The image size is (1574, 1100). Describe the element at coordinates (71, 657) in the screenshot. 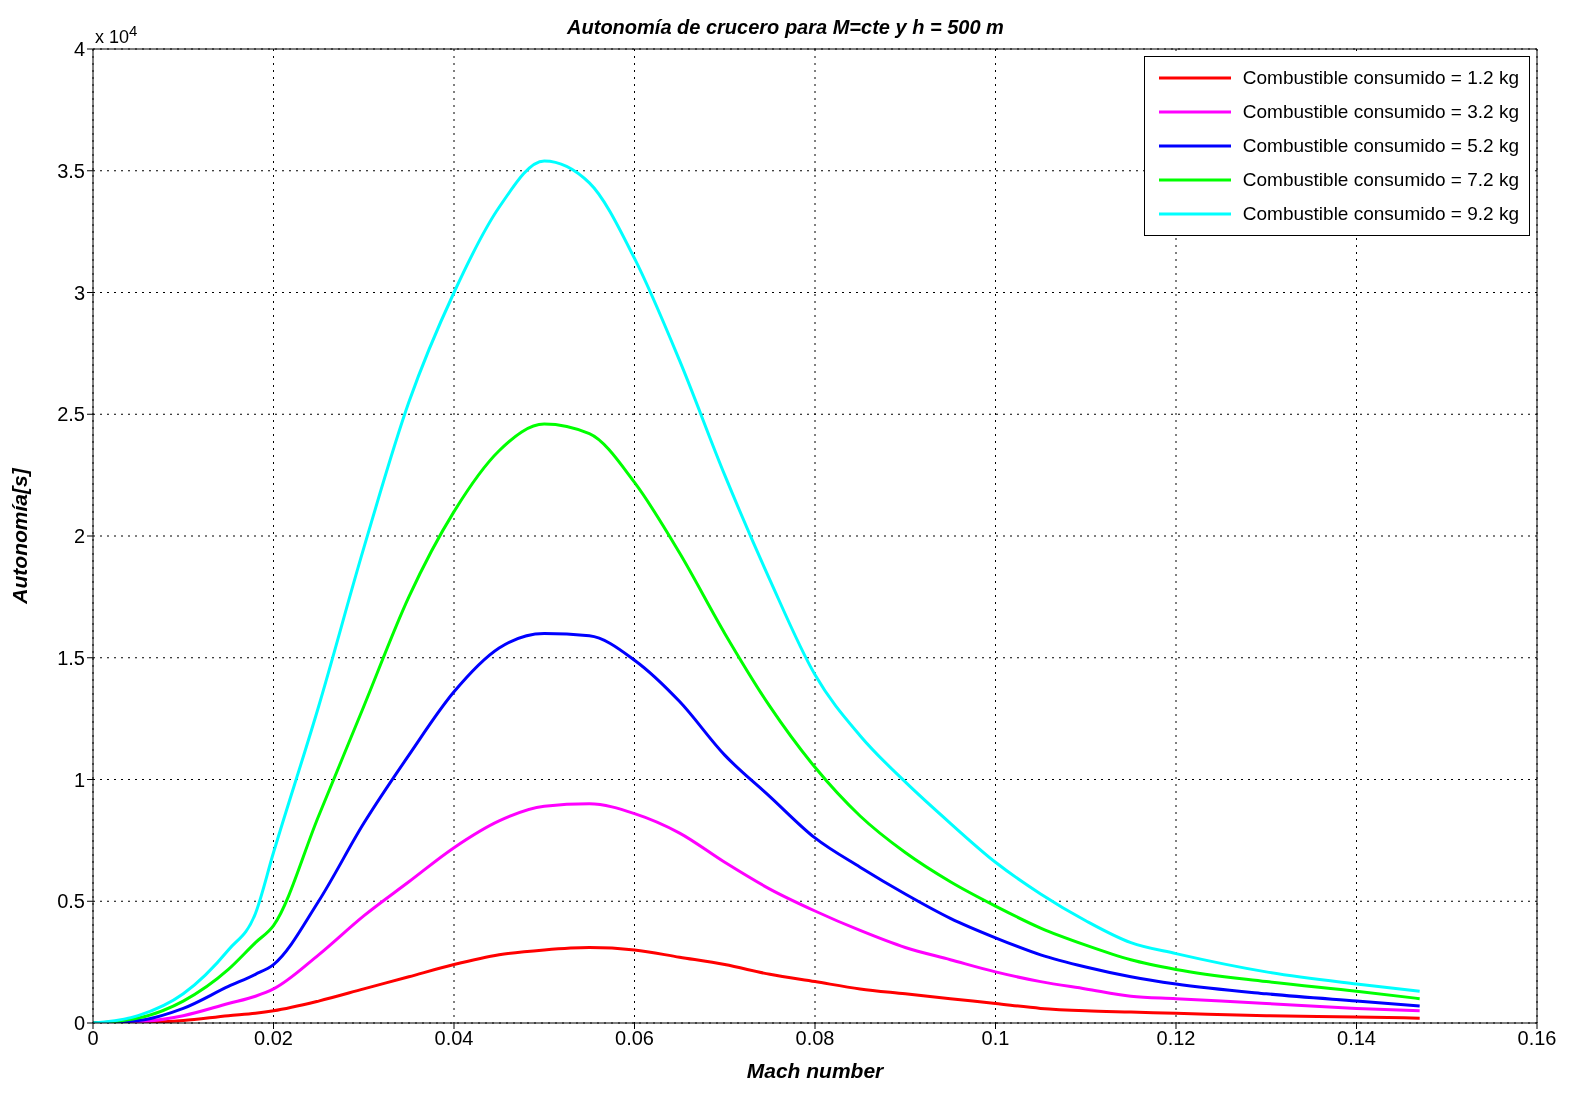

I see `y-tick-label: 1.5` at that location.